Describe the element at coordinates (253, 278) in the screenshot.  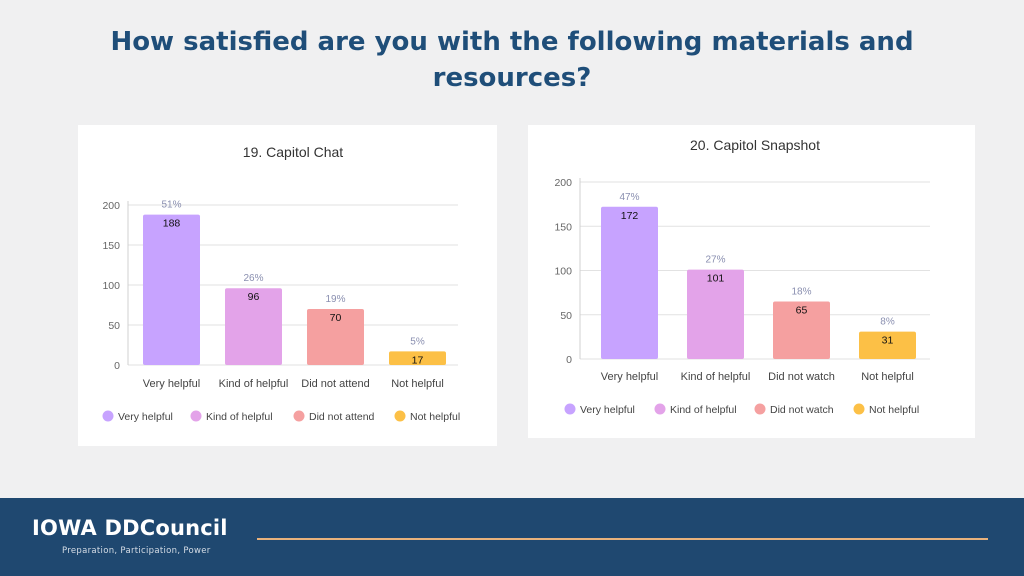
I see `percent-label: 26%` at that location.